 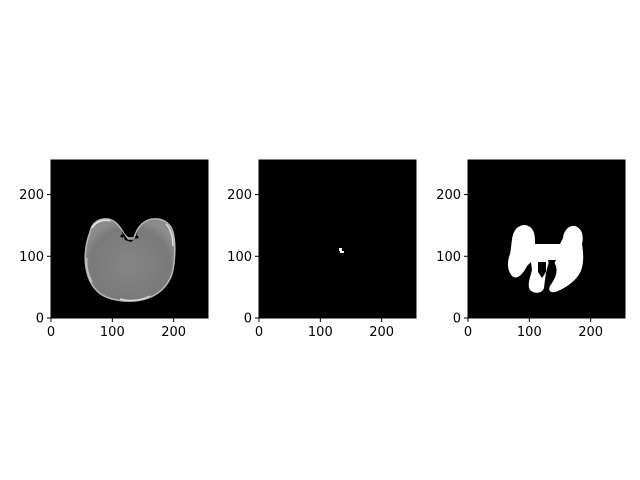 I want to click on mask-region, so click(x=545, y=259).